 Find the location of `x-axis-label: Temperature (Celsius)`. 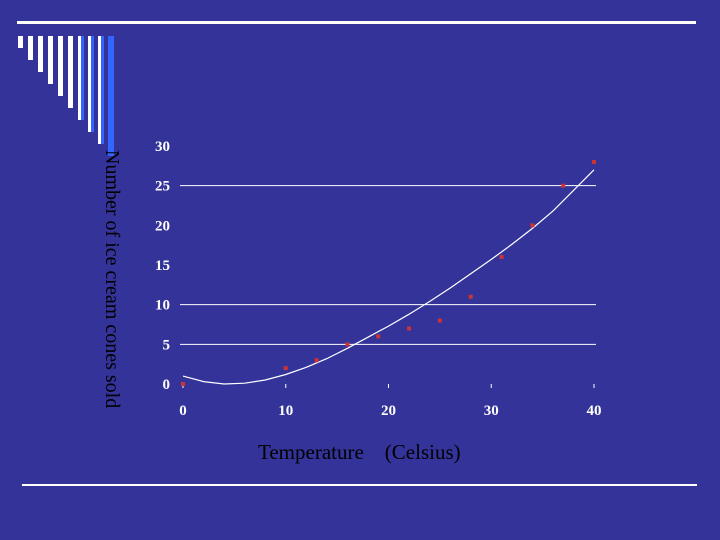

x-axis-label: Temperature (Celsius) is located at coordinates (359, 452).